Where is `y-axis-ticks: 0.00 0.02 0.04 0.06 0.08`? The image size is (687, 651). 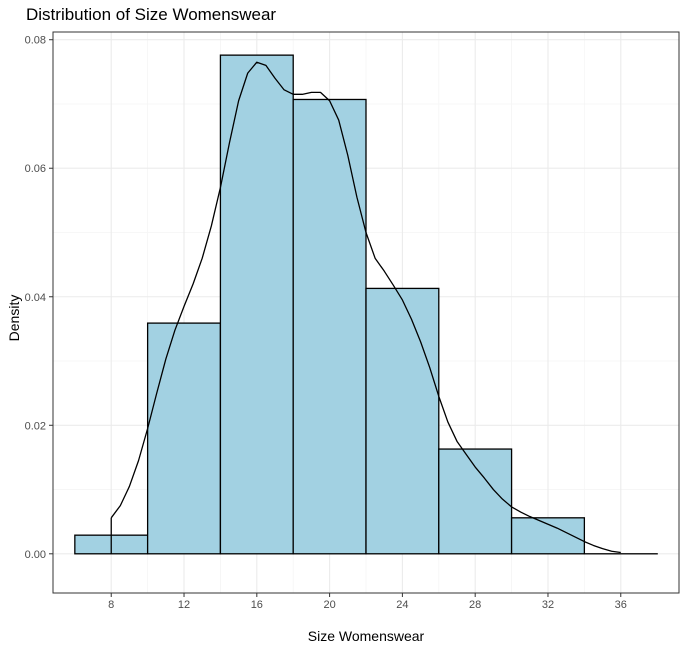
y-axis-ticks: 0.00 0.02 0.04 0.06 0.08 is located at coordinates (39, 298).